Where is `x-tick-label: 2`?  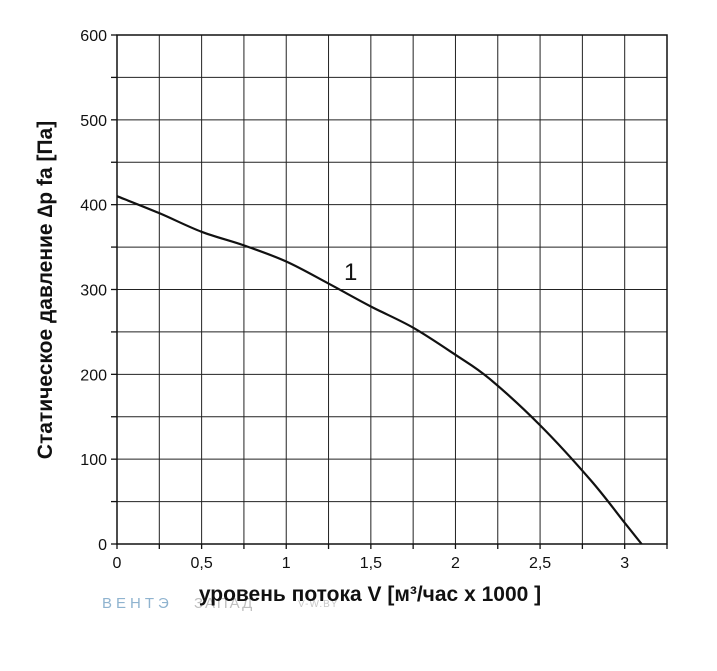
x-tick-label: 2 is located at coordinates (455, 563).